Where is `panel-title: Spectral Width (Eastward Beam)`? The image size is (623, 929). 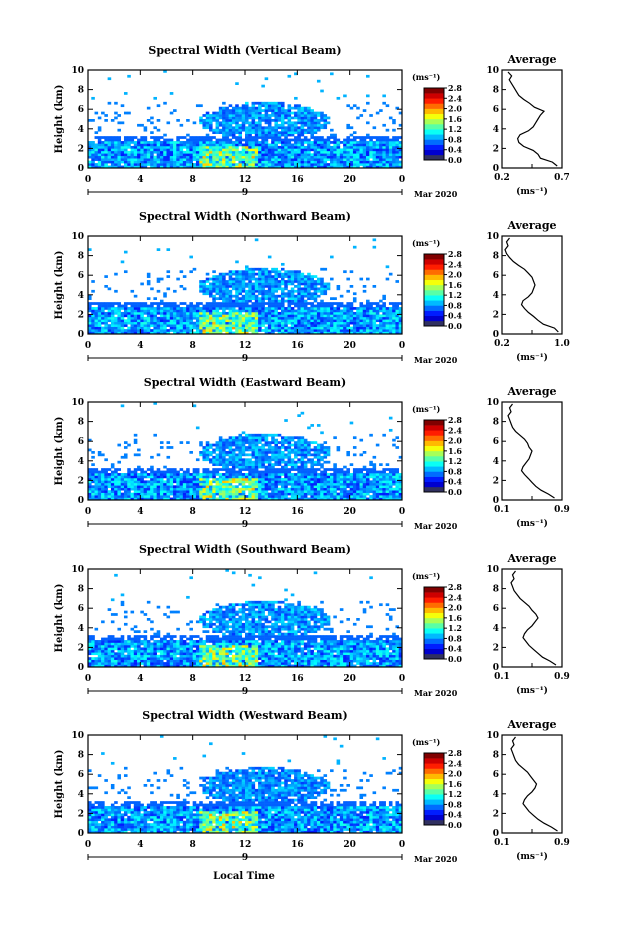 panel-title: Spectral Width (Eastward Beam) is located at coordinates (245, 382).